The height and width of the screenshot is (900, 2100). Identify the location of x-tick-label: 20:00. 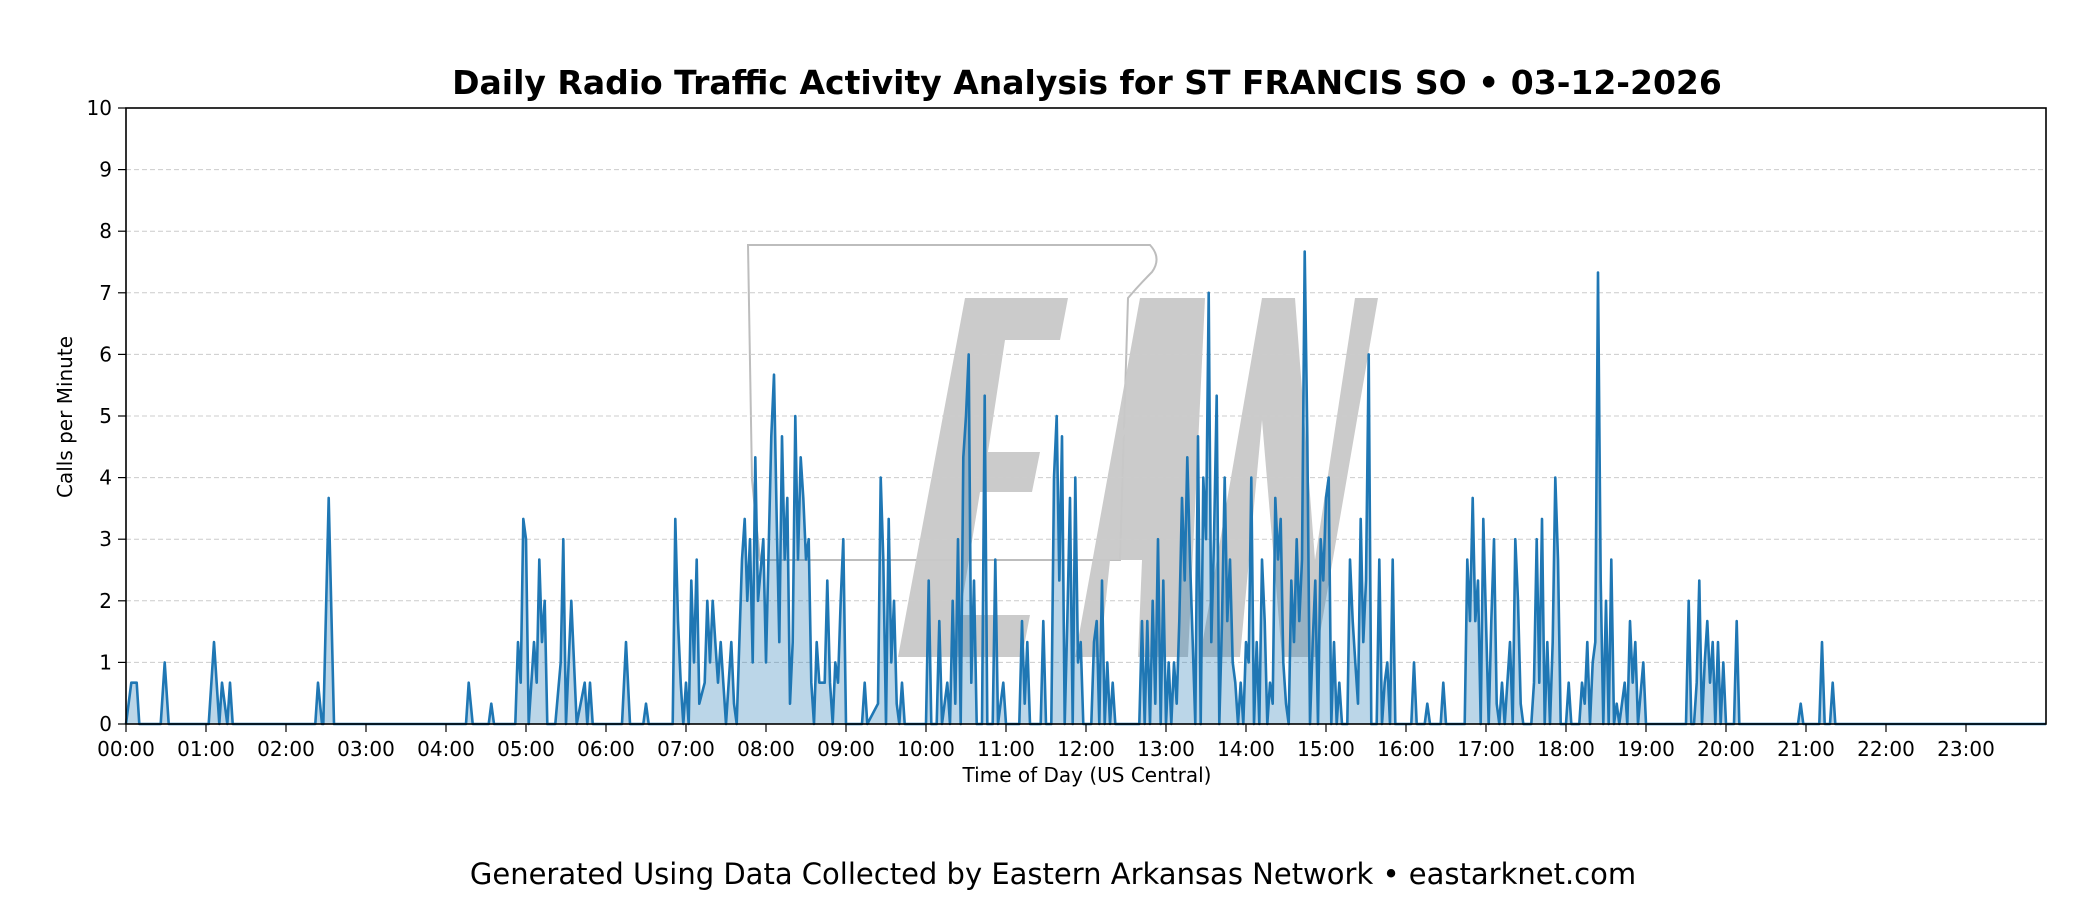
(1726, 749).